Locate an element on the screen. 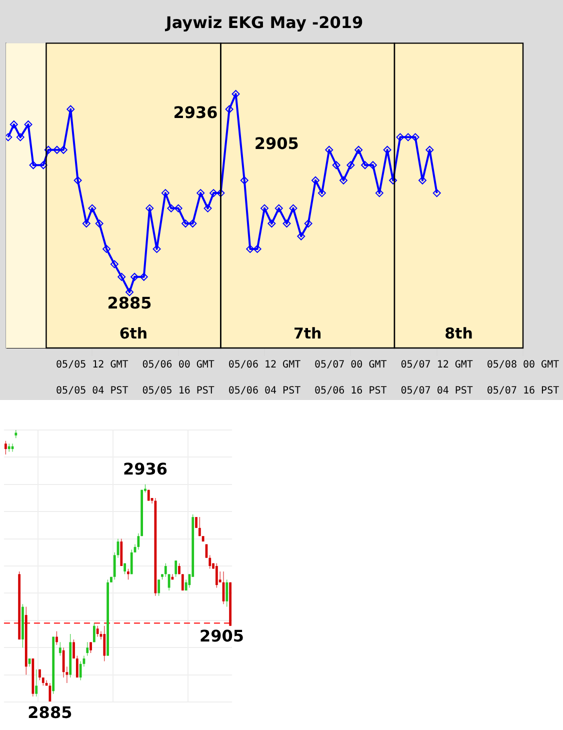 This screenshot has height=730, width=563. x-tick-label: 05/06 00 GMT is located at coordinates (178, 365).